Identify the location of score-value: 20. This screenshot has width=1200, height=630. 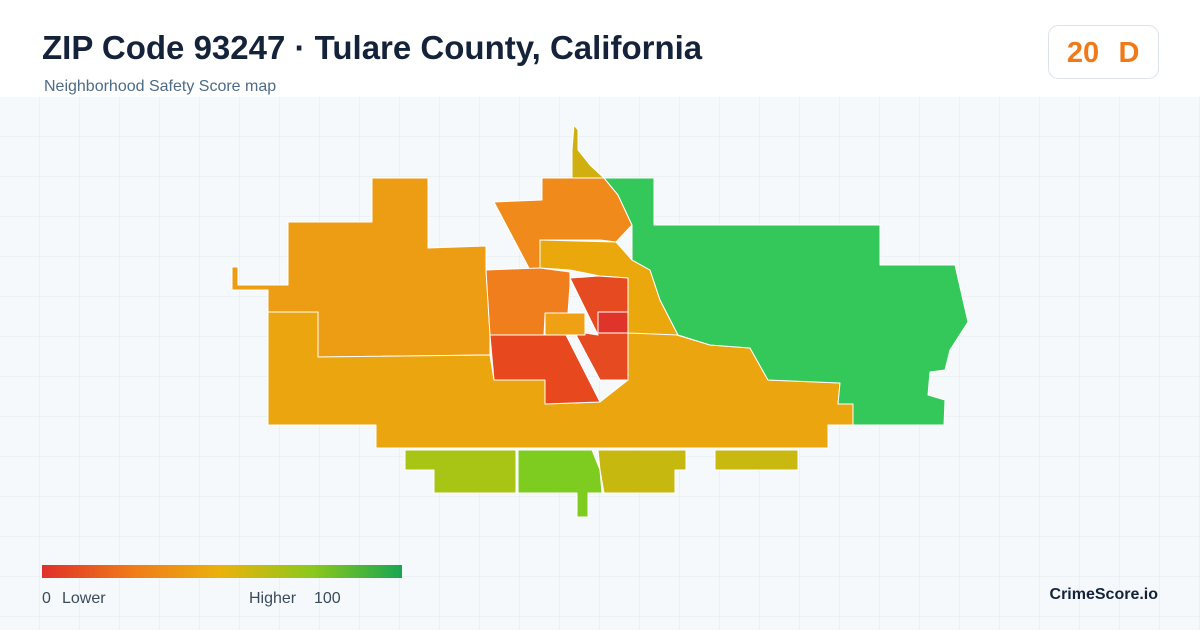
(1083, 53).